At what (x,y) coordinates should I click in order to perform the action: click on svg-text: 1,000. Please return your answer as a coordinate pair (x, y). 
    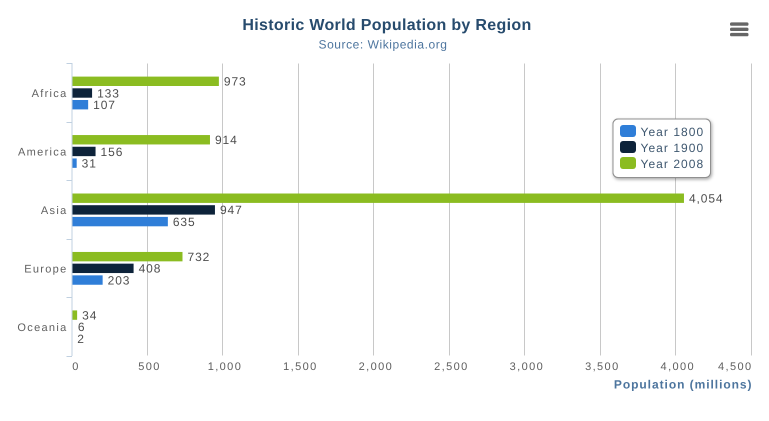
    Looking at the image, I should click on (225, 367).